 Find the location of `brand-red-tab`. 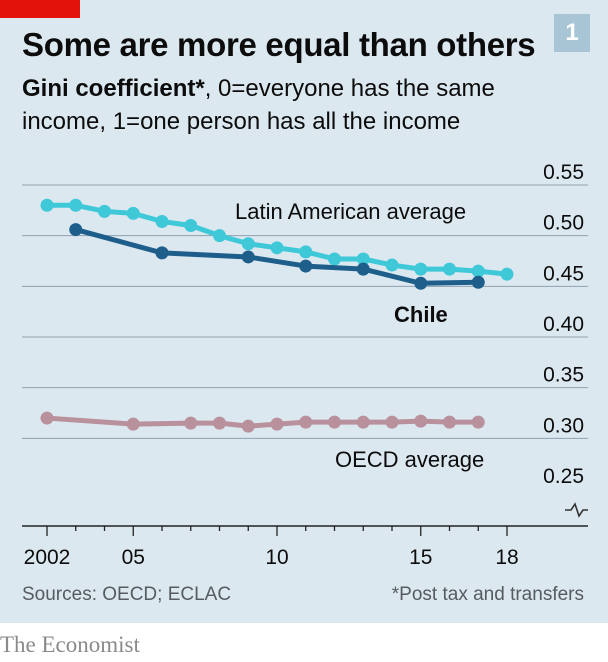

brand-red-tab is located at coordinates (40, 9).